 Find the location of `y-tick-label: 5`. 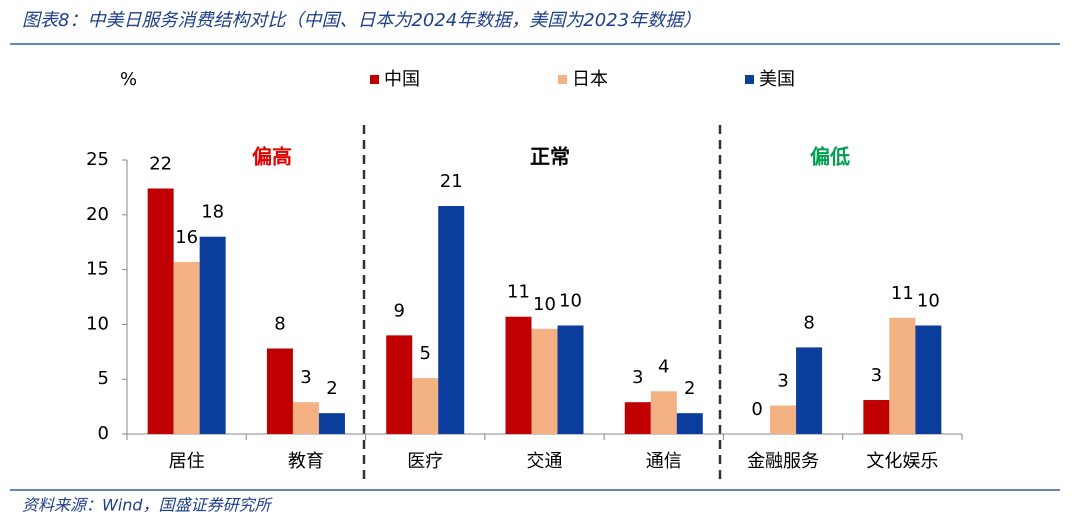

y-tick-label: 5 is located at coordinates (103, 378).